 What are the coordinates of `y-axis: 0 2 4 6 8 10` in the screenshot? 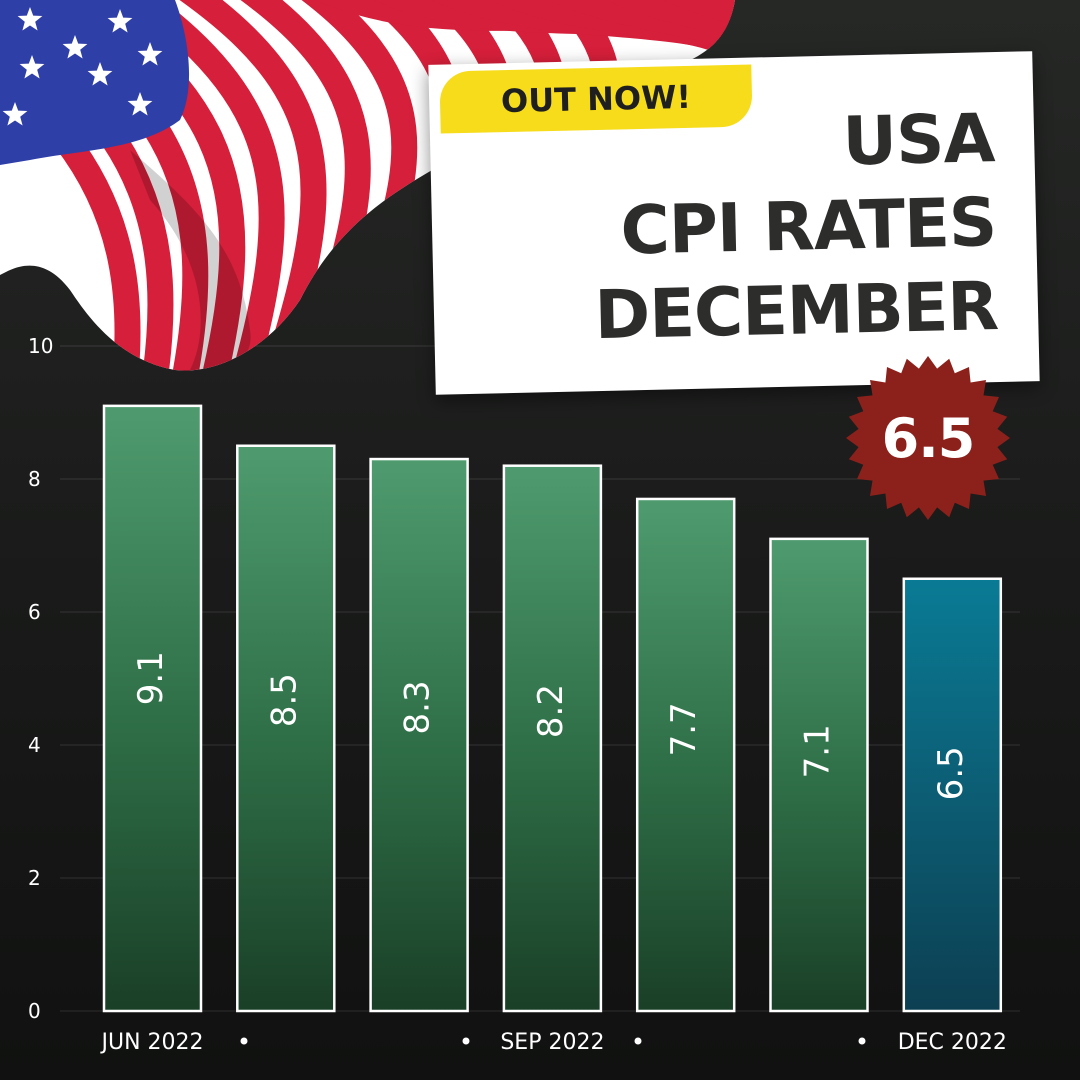 It's located at (40, 678).